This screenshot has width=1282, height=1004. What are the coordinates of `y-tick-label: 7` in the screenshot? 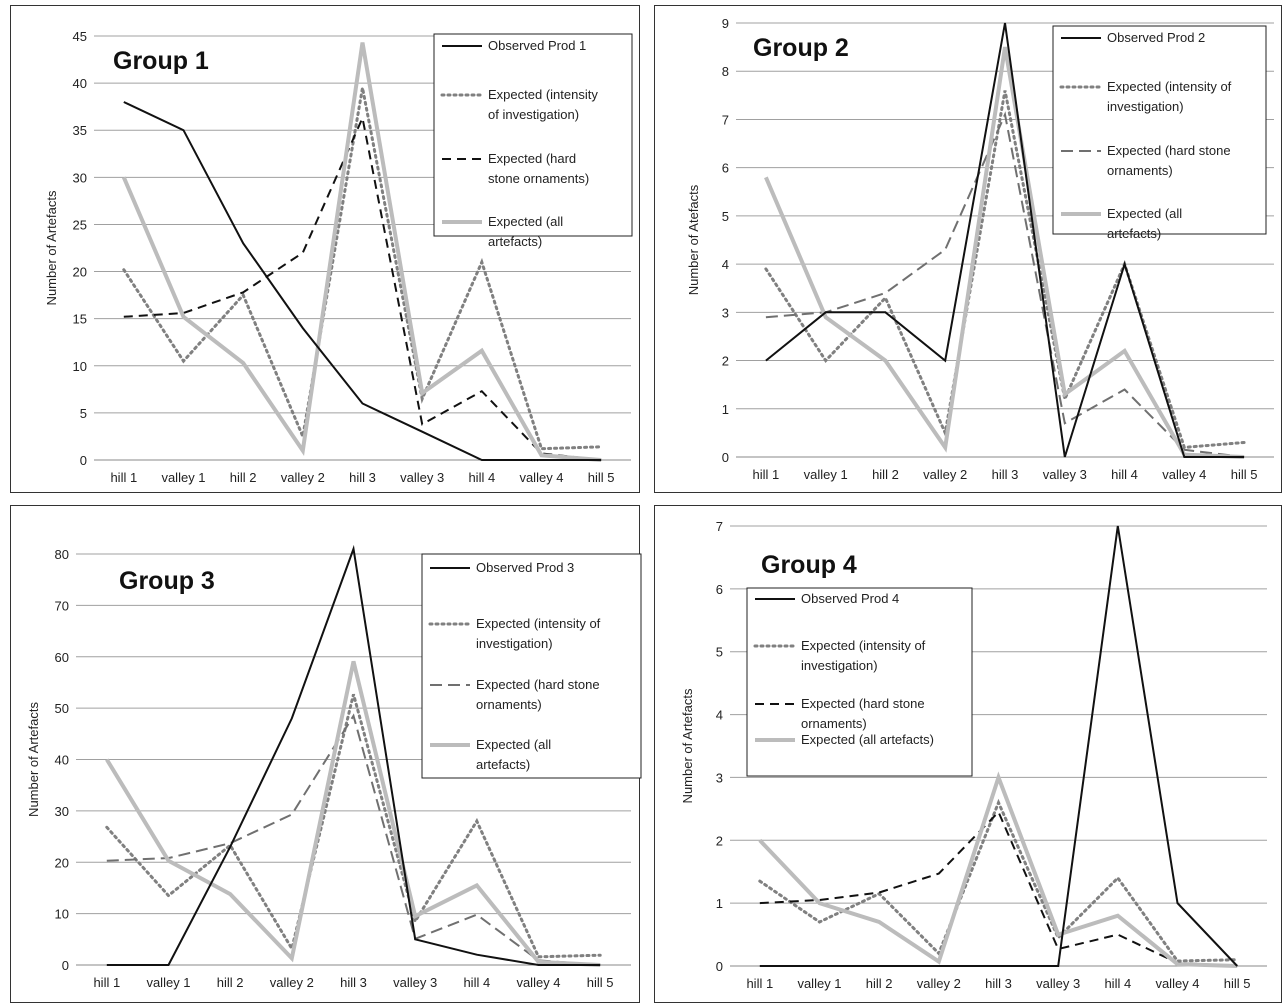 It's located at (719, 526).